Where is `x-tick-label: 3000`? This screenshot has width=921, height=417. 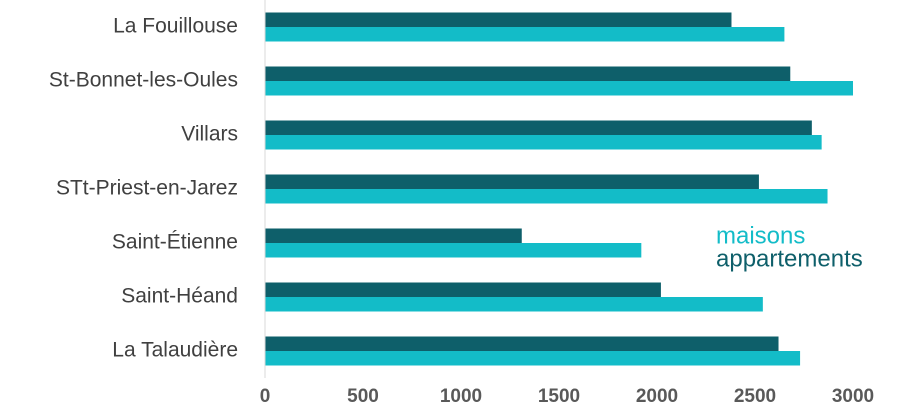
x-tick-label: 3000 is located at coordinates (853, 396).